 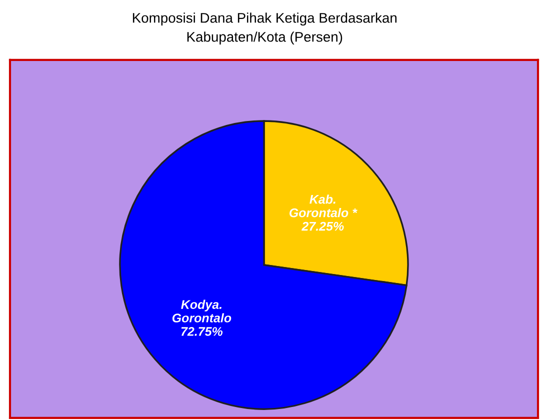 I want to click on slice-label: Kab. Gorontalo *, so click(x=324, y=206).